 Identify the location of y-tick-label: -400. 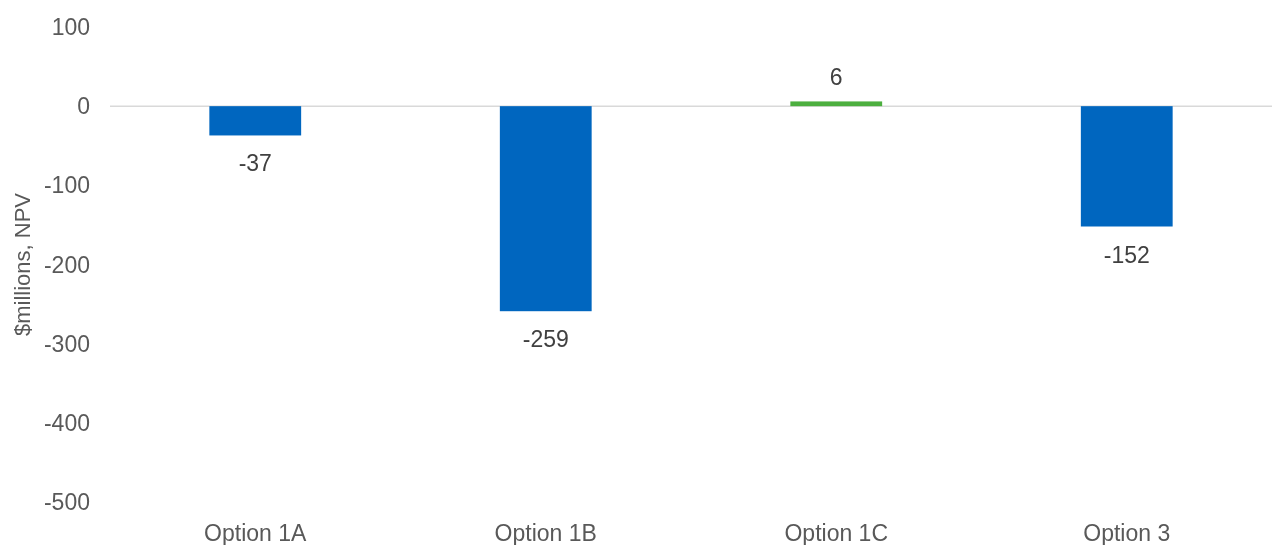
(66, 422).